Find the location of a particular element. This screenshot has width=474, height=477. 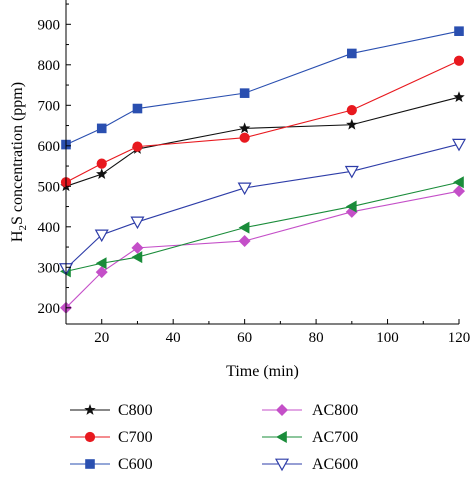

legend-label-ac700: AC700 is located at coordinates (335, 437).